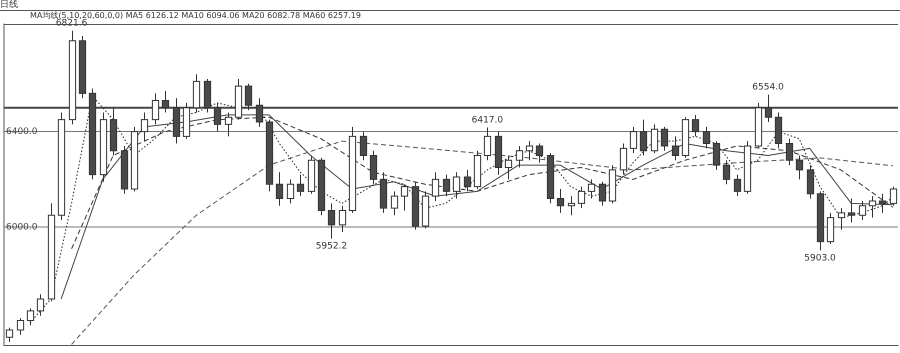 The image size is (900, 353). Describe the element at coordinates (488, 120) in the screenshot. I see `annotation: 6417.0` at that location.